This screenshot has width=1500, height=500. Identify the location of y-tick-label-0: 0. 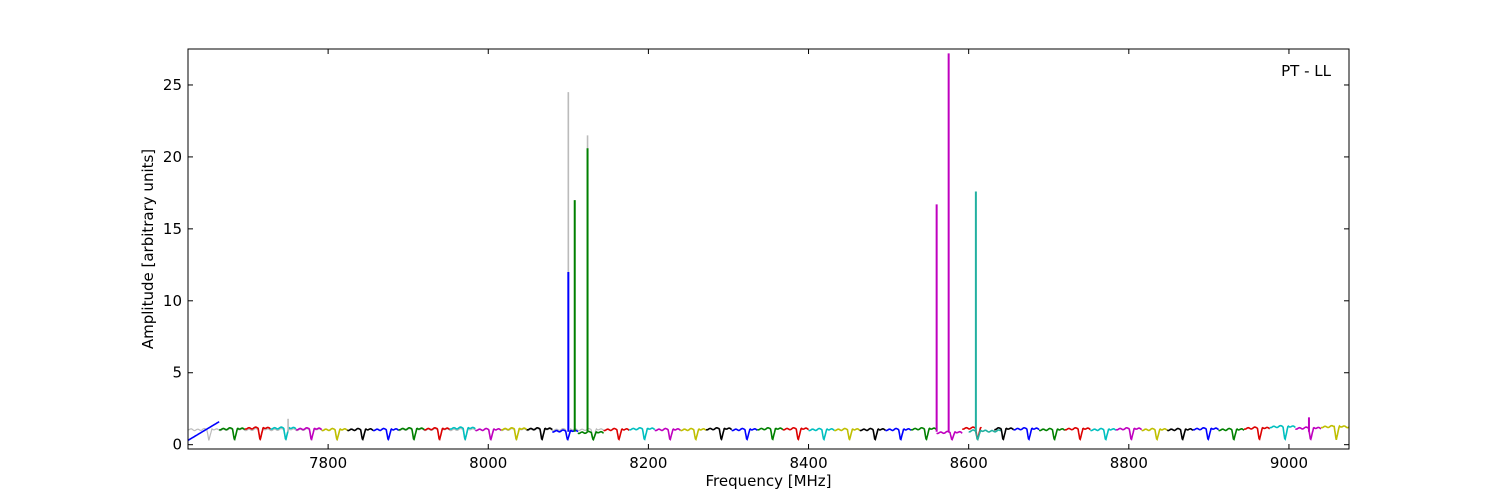
(177, 445).